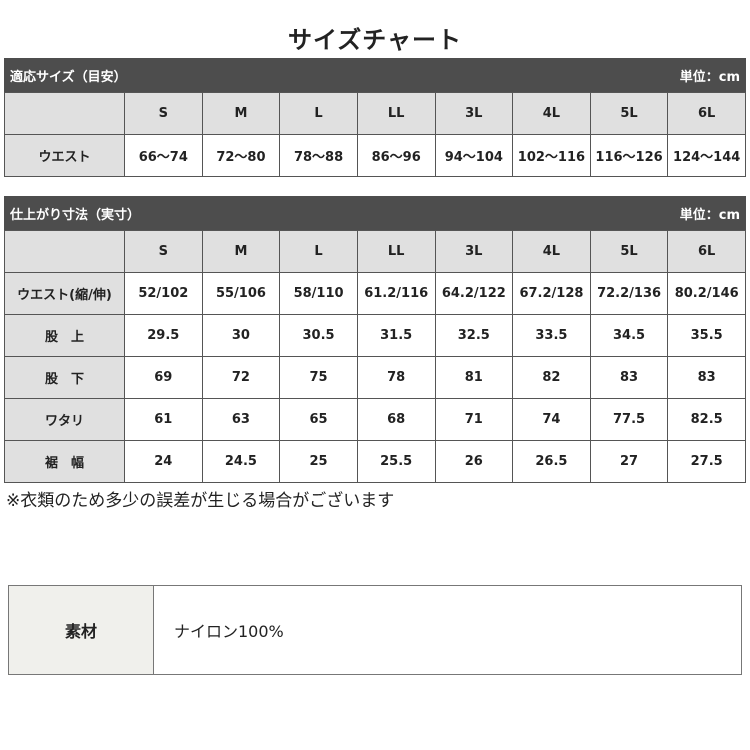 The image size is (750, 750). I want to click on table-cell: 61, so click(163, 419).